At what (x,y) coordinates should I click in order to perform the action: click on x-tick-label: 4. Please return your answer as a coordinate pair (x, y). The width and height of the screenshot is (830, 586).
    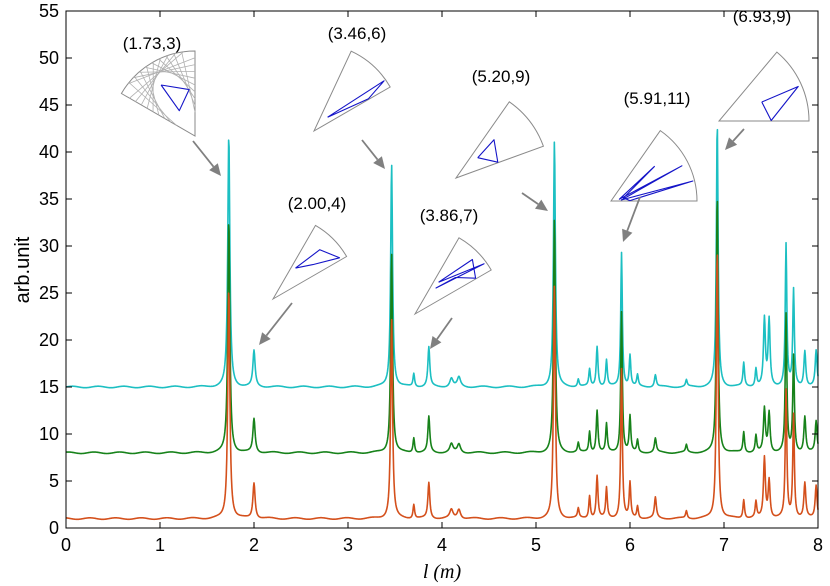
    Looking at the image, I should click on (442, 545).